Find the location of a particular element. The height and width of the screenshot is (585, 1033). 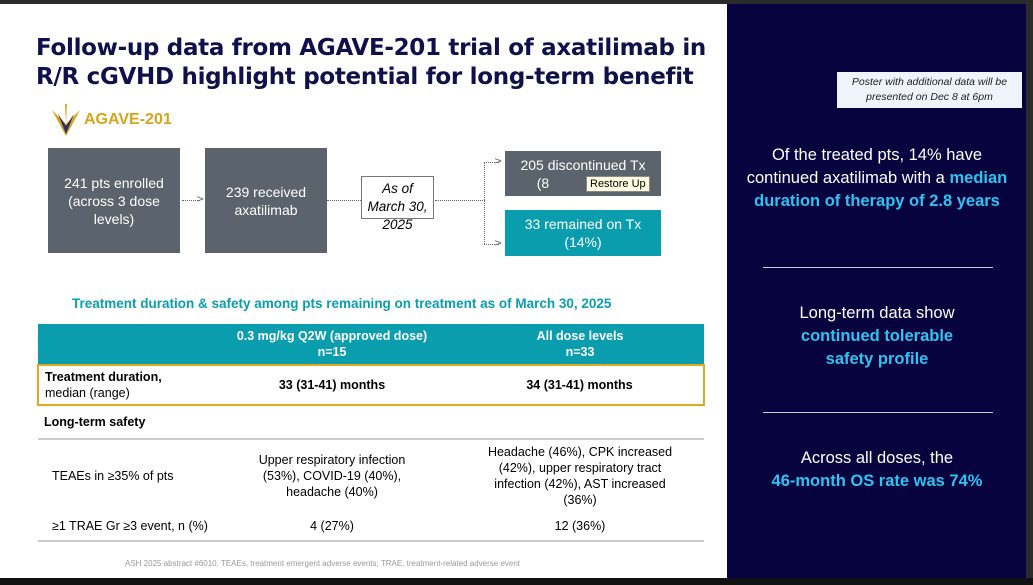

summary-text: Across all doses, the is located at coordinates (877, 458).